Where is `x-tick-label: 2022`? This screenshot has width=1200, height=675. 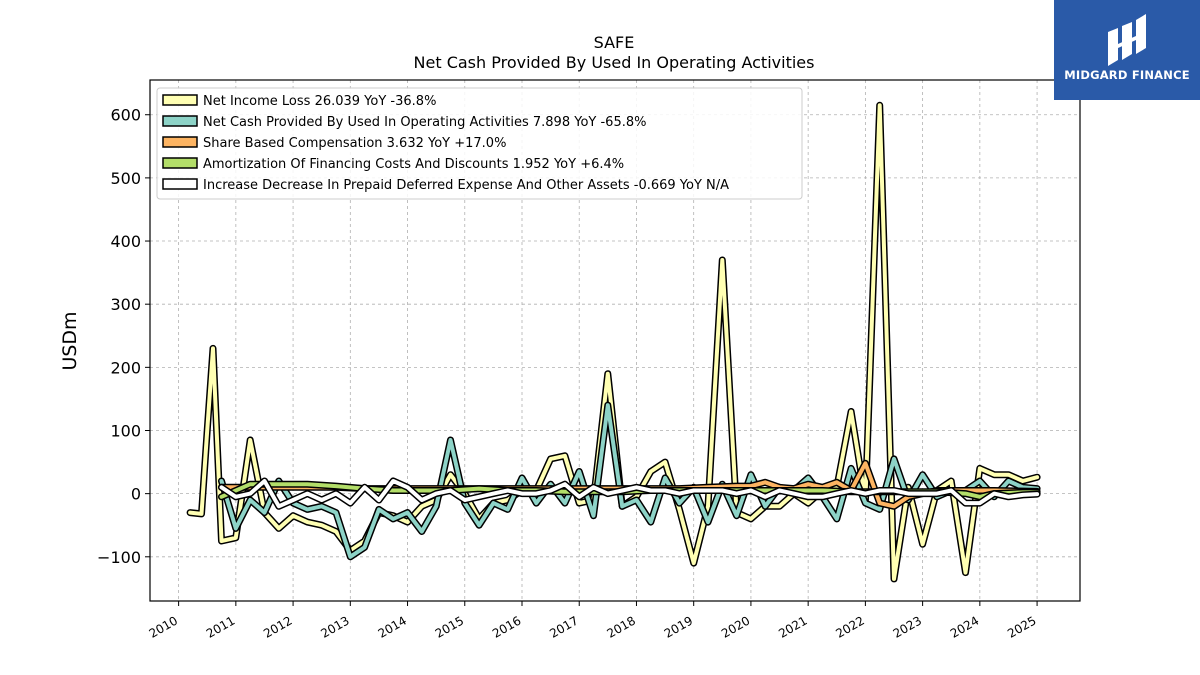
x-tick-label: 2022 is located at coordinates (849, 626).